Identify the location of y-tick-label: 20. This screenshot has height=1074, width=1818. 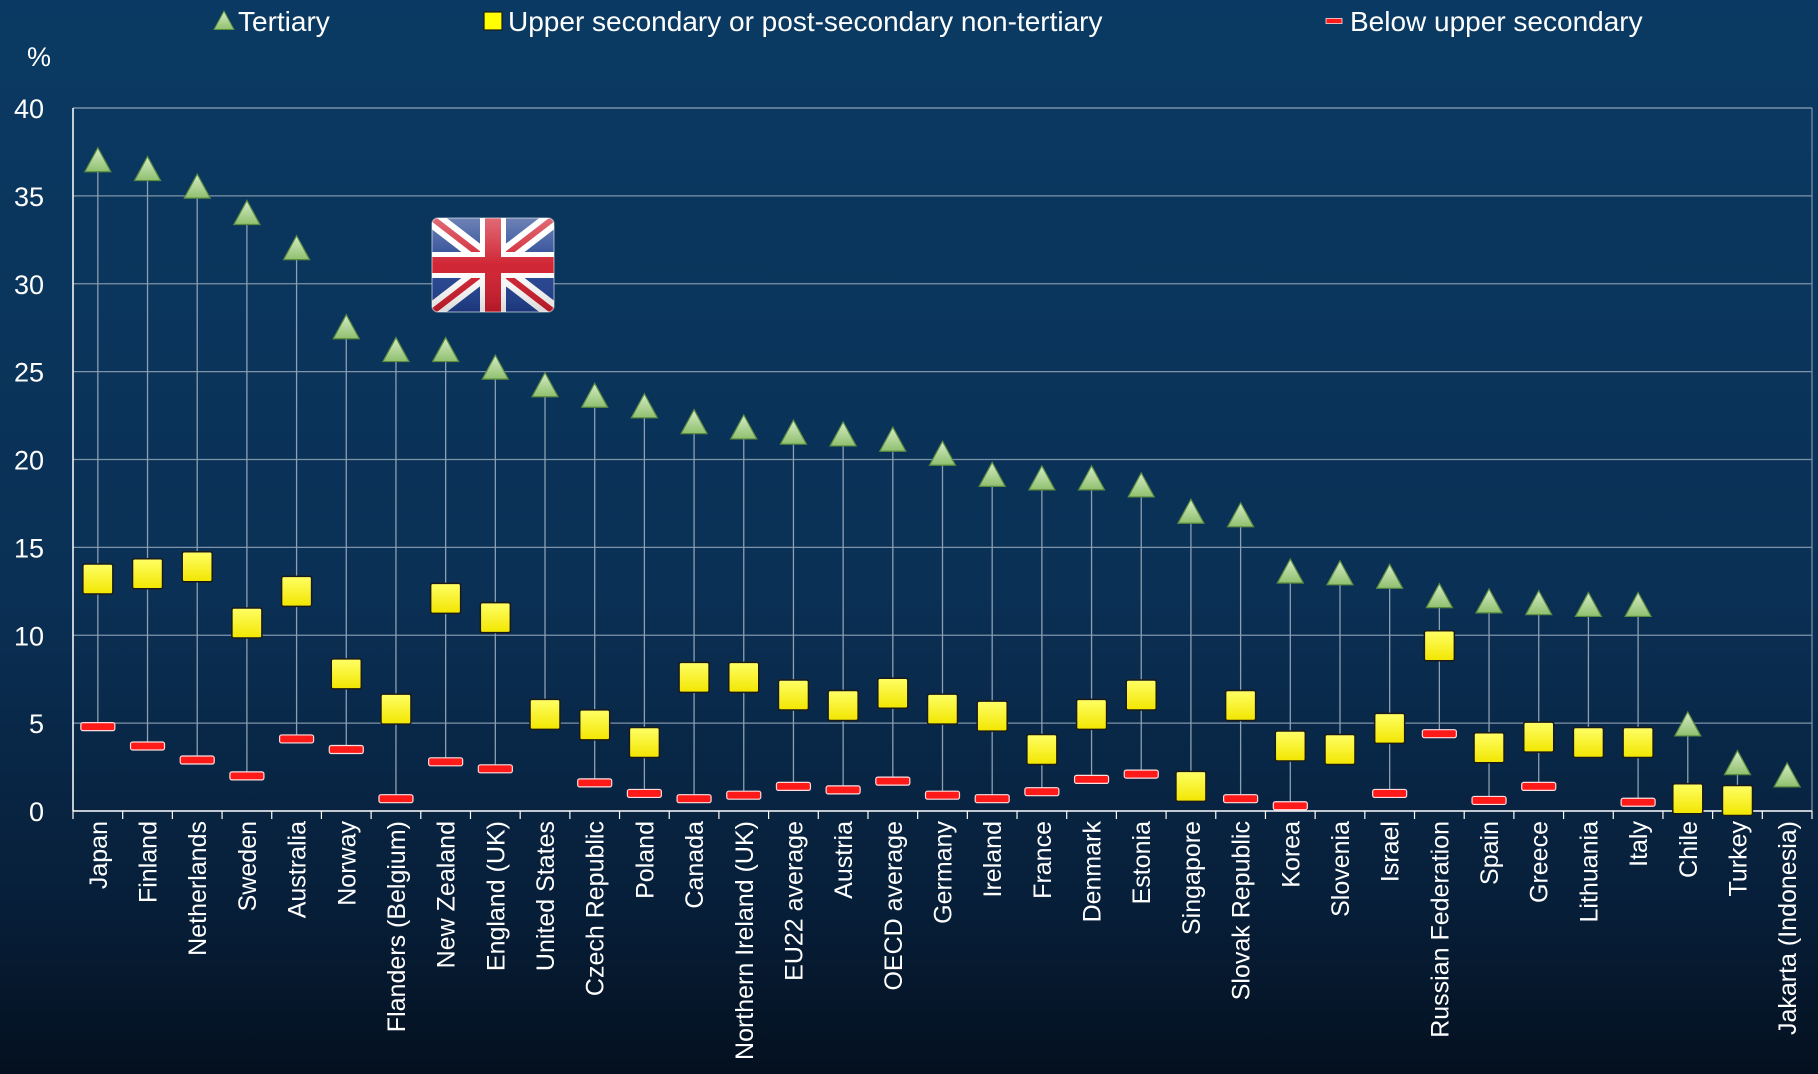
(29, 461).